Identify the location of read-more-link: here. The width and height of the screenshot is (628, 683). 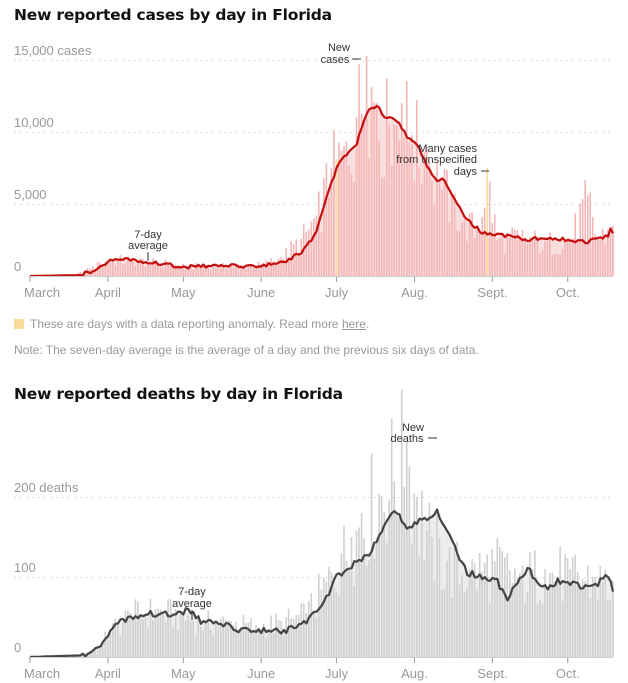
(353, 324).